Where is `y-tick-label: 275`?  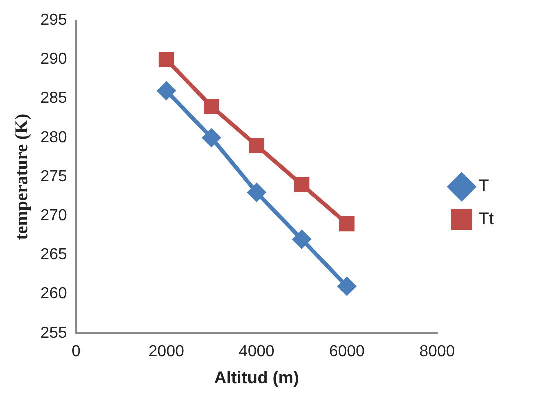 y-tick-label: 275 is located at coordinates (54, 177).